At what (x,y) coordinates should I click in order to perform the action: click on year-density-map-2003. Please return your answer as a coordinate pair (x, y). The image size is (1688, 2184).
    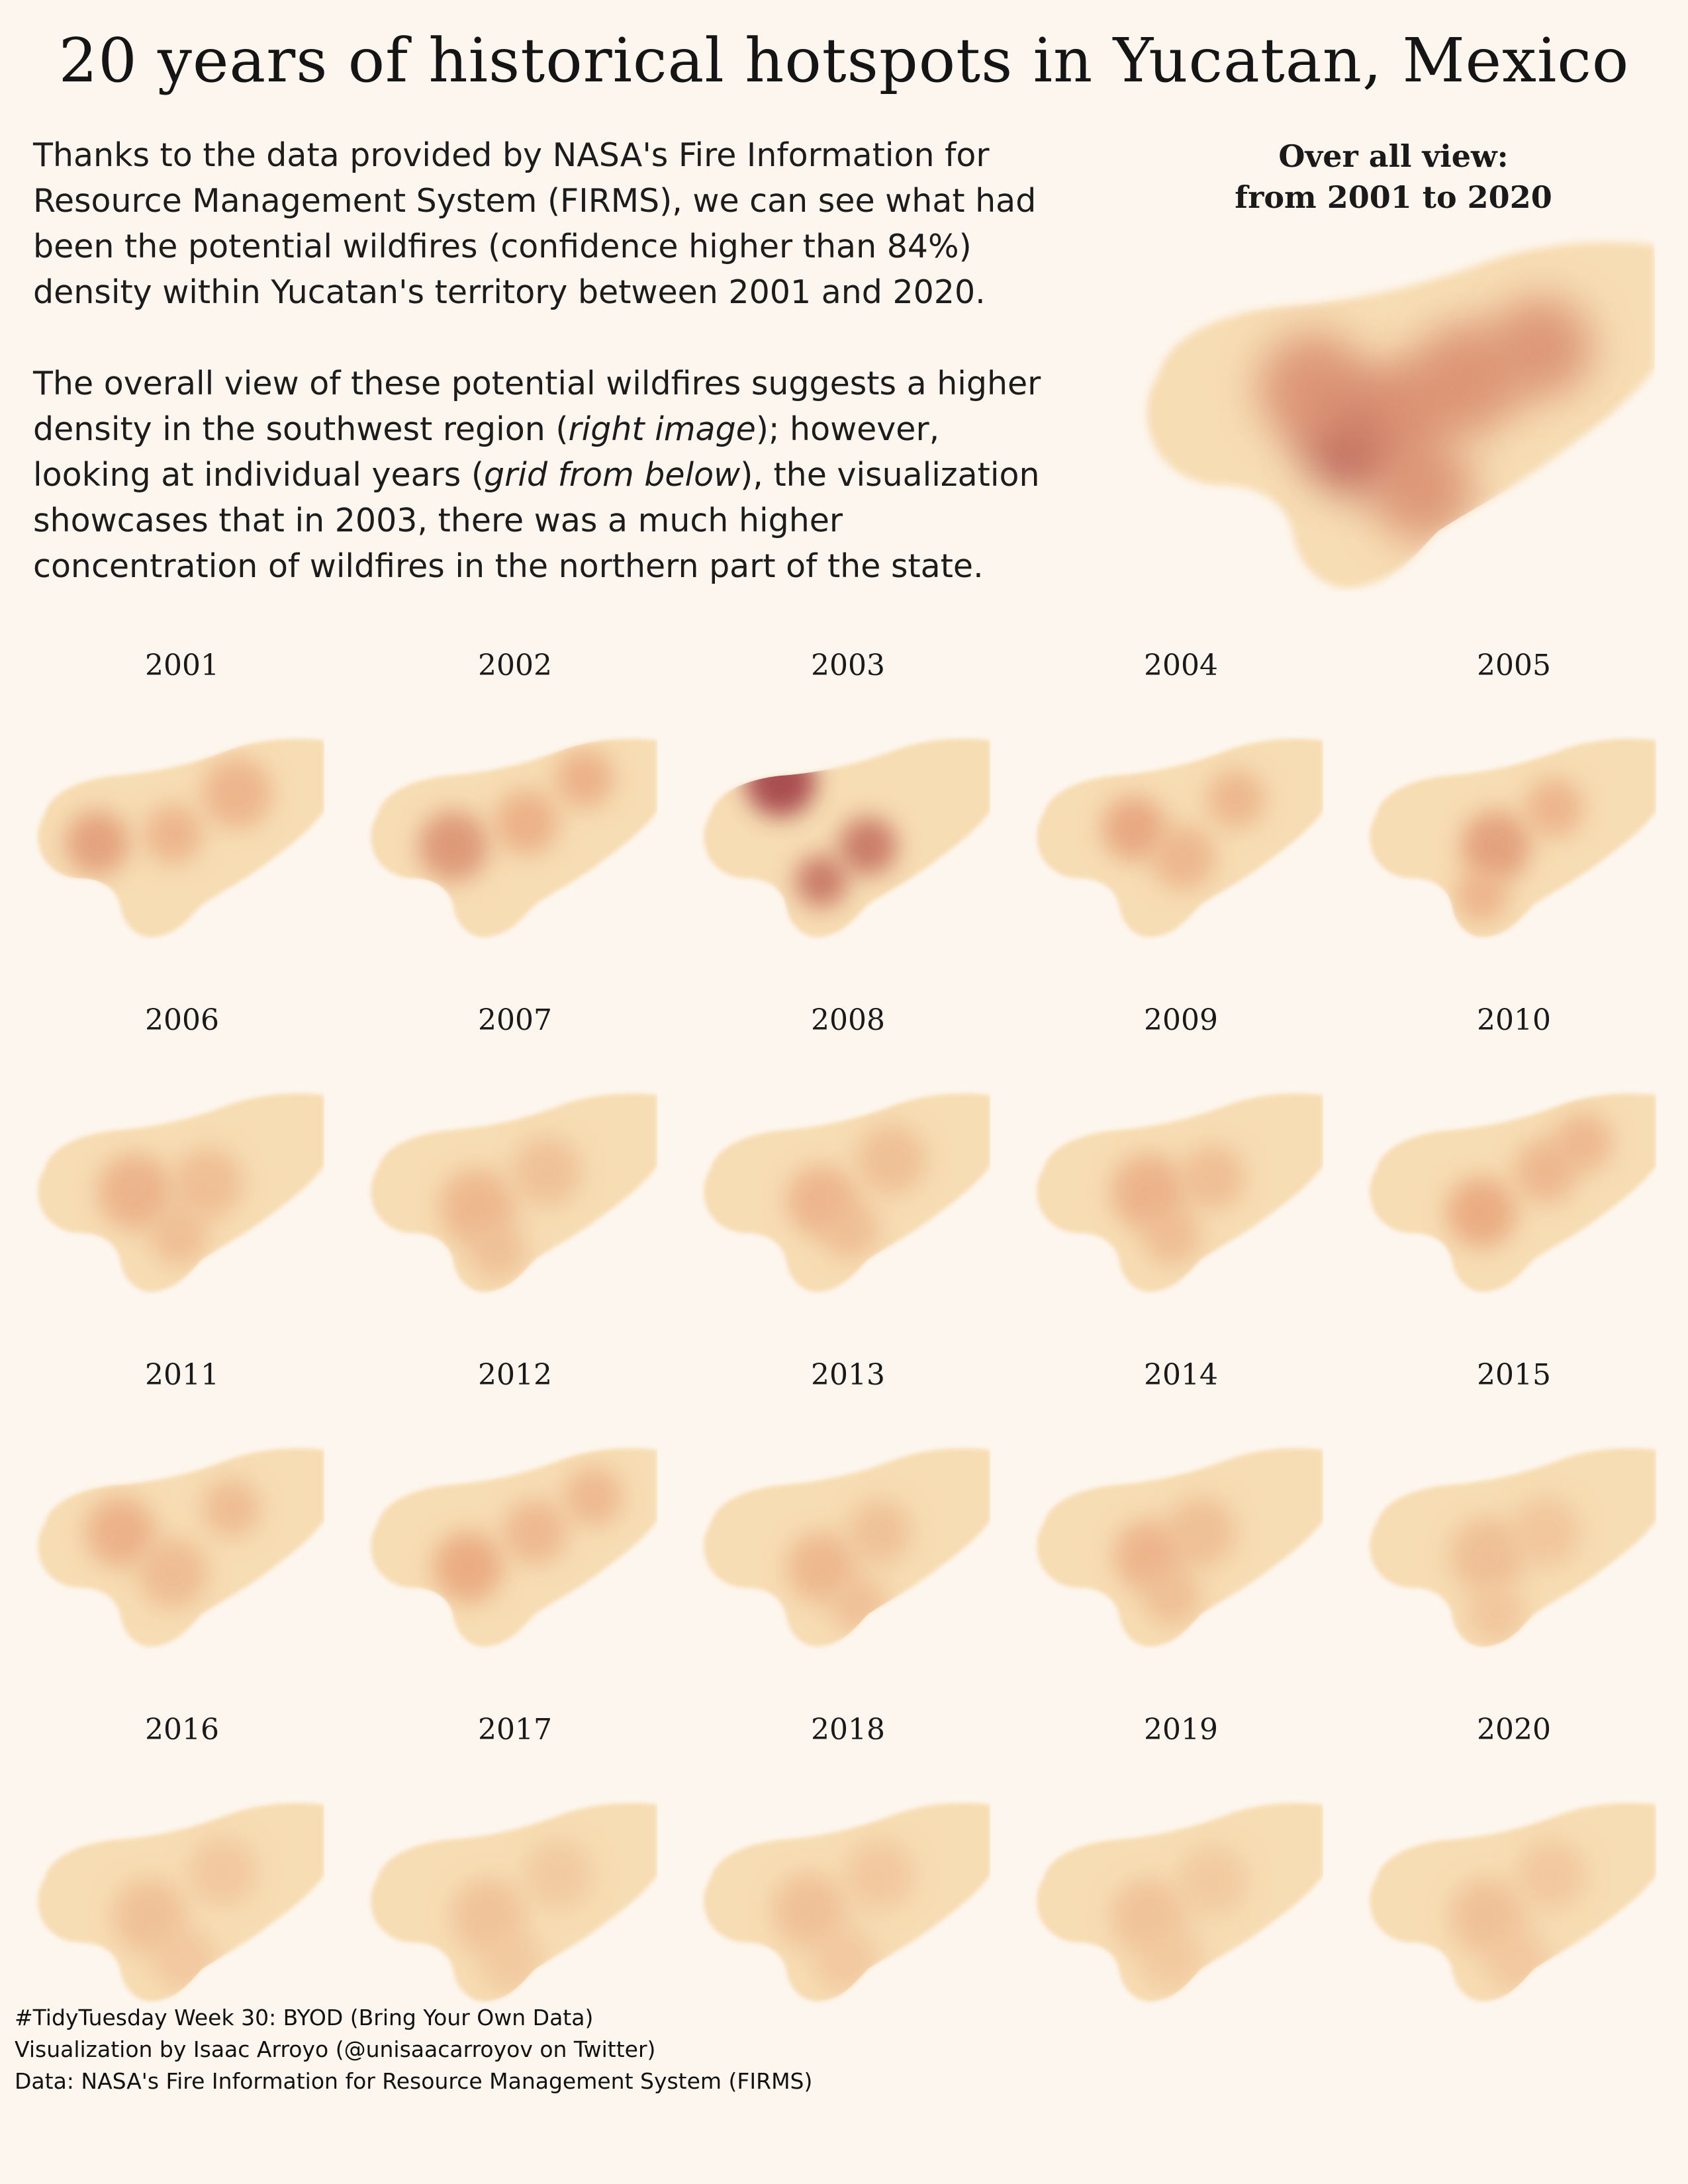
    Looking at the image, I should click on (844, 839).